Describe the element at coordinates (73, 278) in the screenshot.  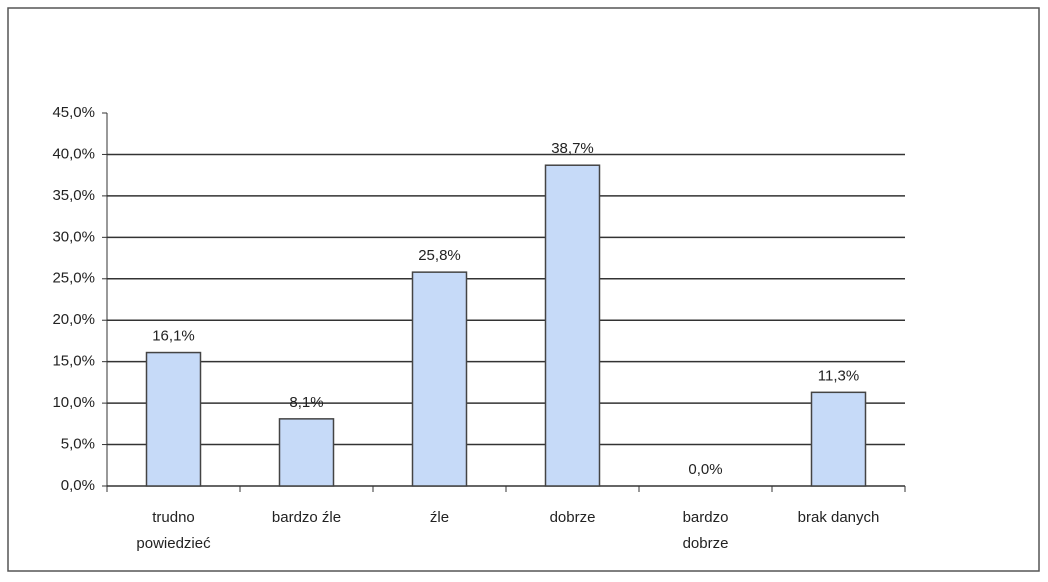
I see `y-tick-label: 25,0%` at that location.